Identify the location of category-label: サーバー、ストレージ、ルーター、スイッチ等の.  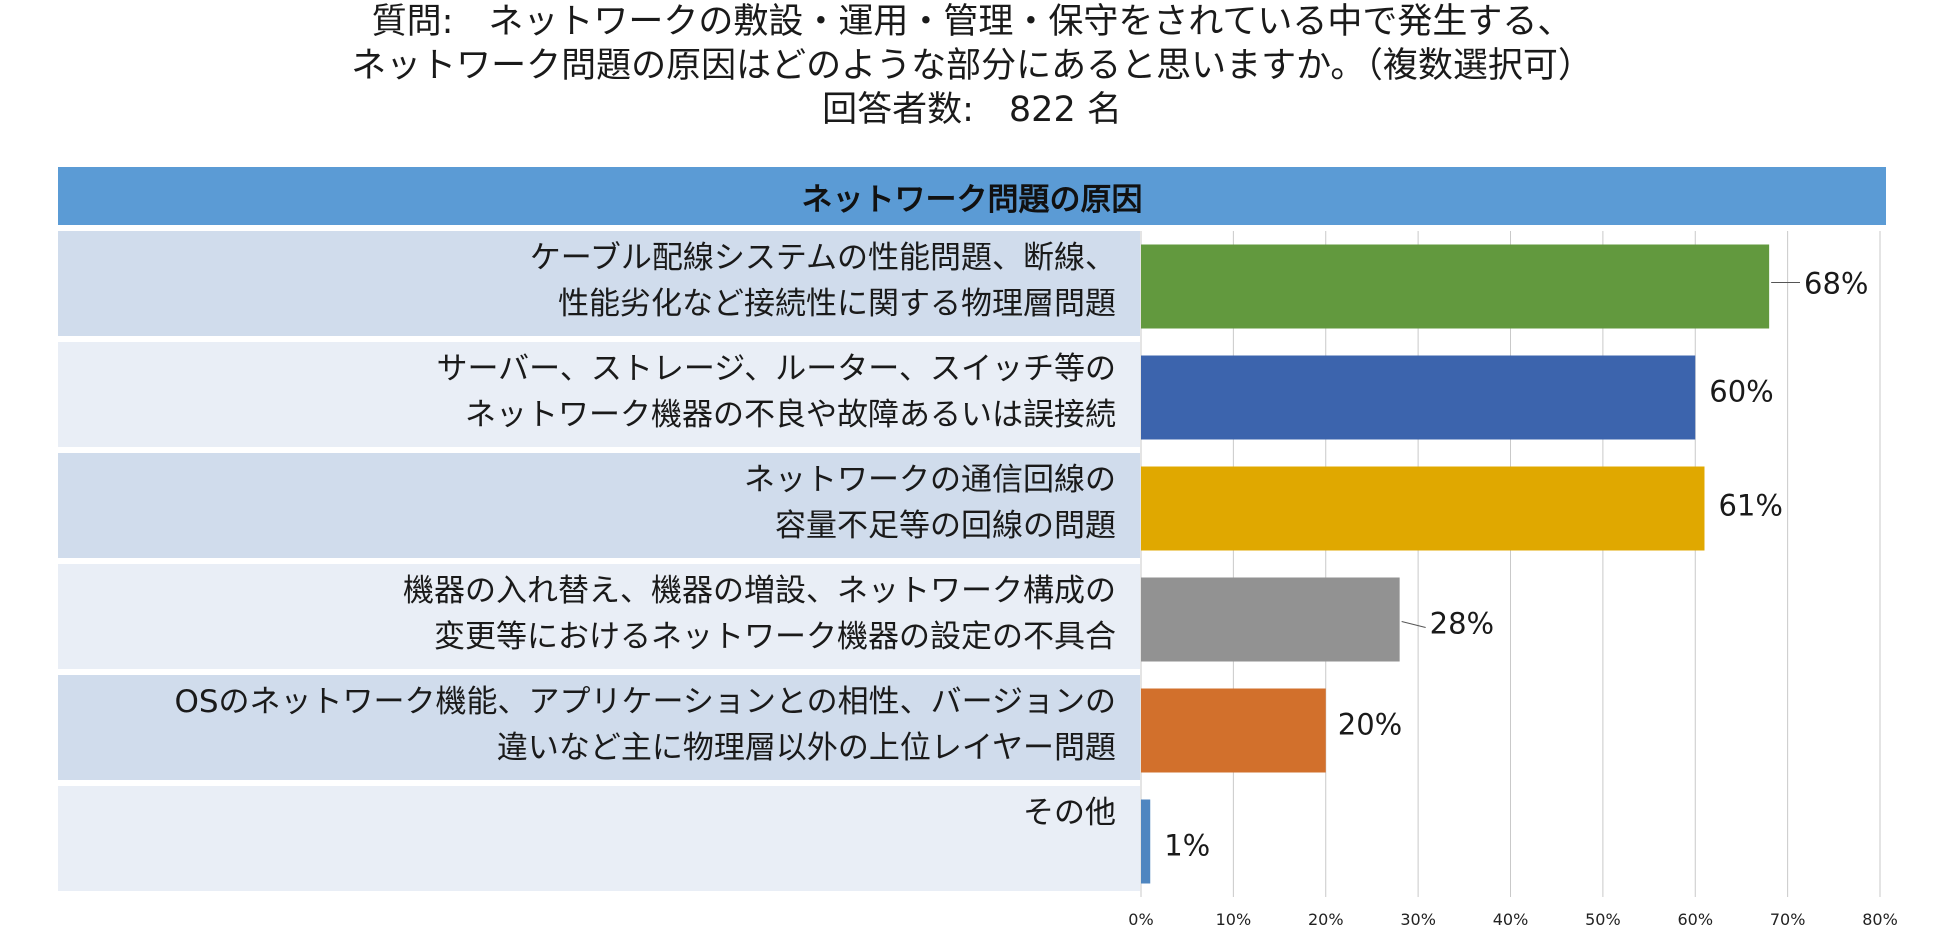
(776, 369).